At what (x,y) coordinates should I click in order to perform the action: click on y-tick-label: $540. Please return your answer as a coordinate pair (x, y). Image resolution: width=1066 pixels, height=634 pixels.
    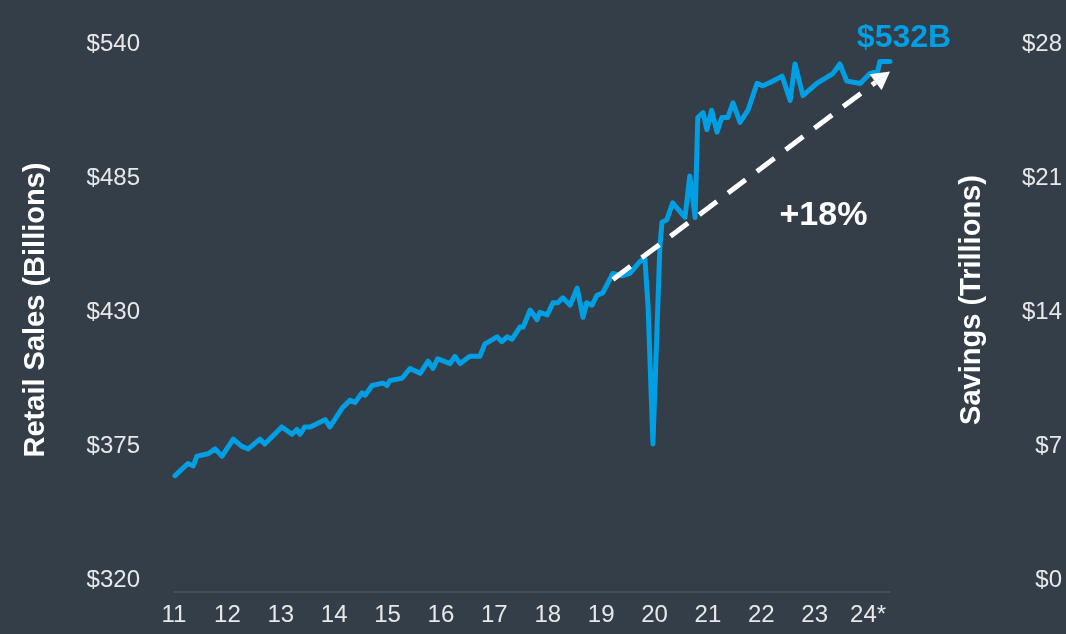
    Looking at the image, I should click on (113, 42).